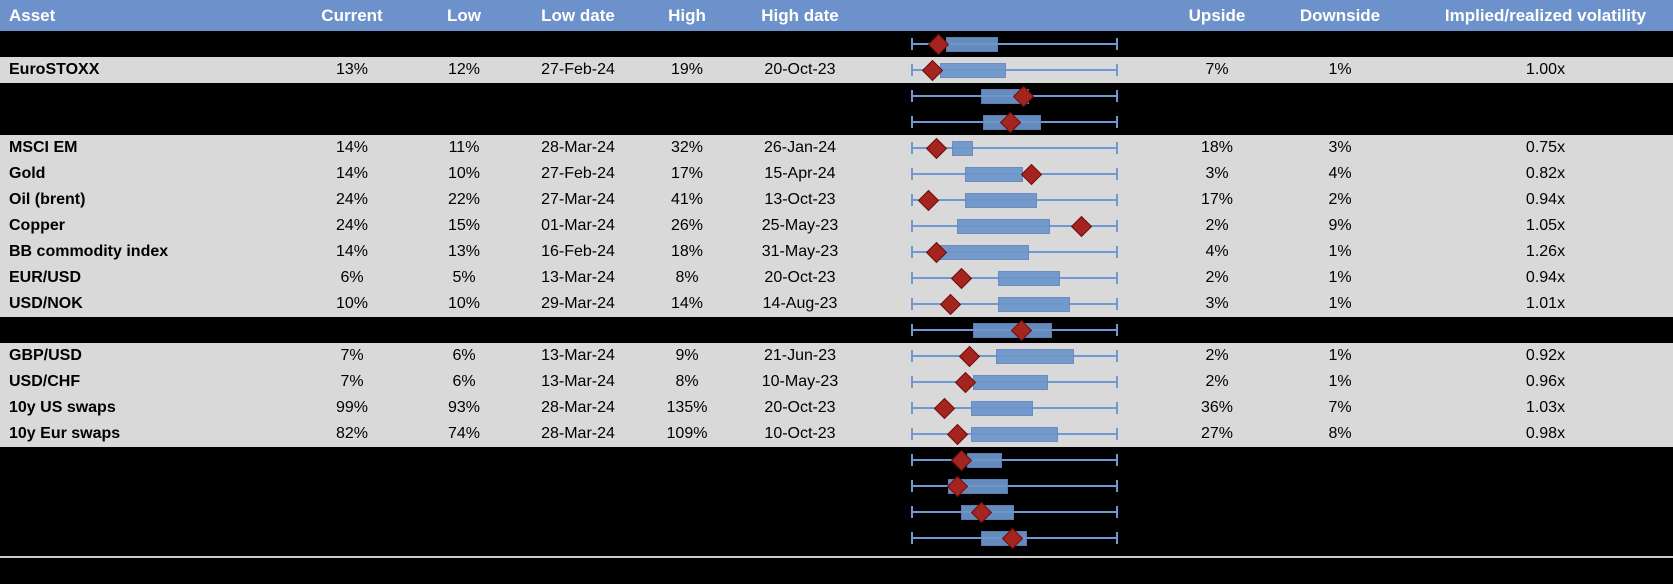  Describe the element at coordinates (352, 15) in the screenshot. I see `col-header-current: Current` at that location.